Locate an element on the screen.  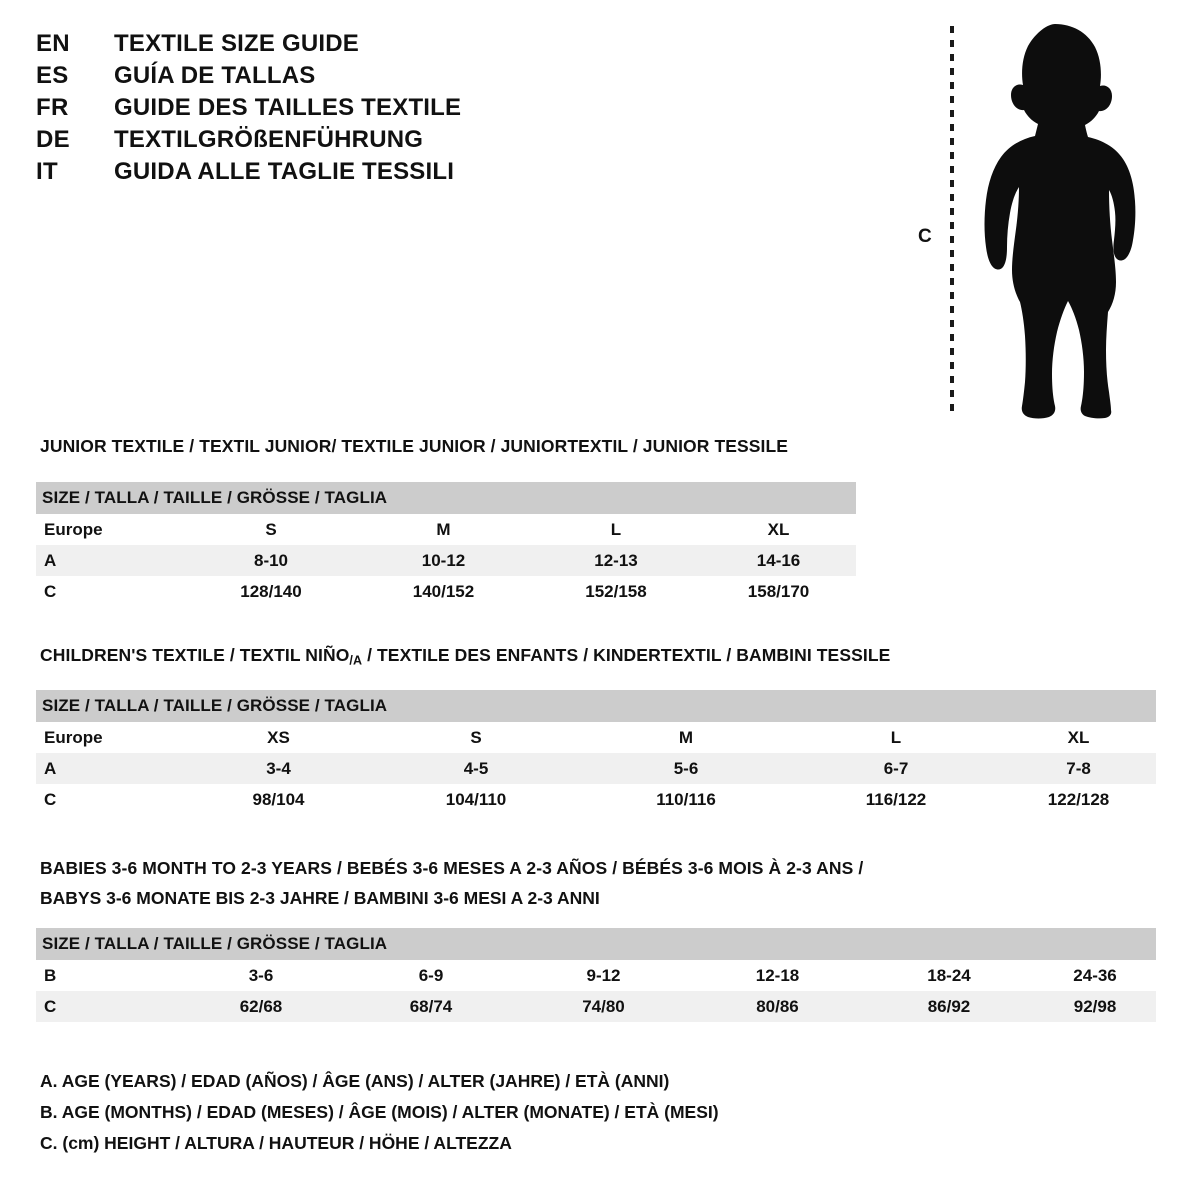
table-row: Europe XS S M L XL is located at coordinates (596, 737).